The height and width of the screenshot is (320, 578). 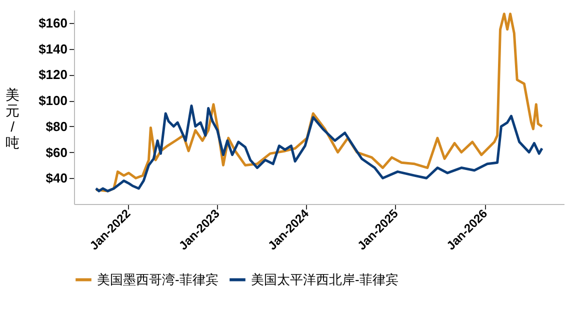 I want to click on y-tick-label: $60, so click(x=57, y=152).